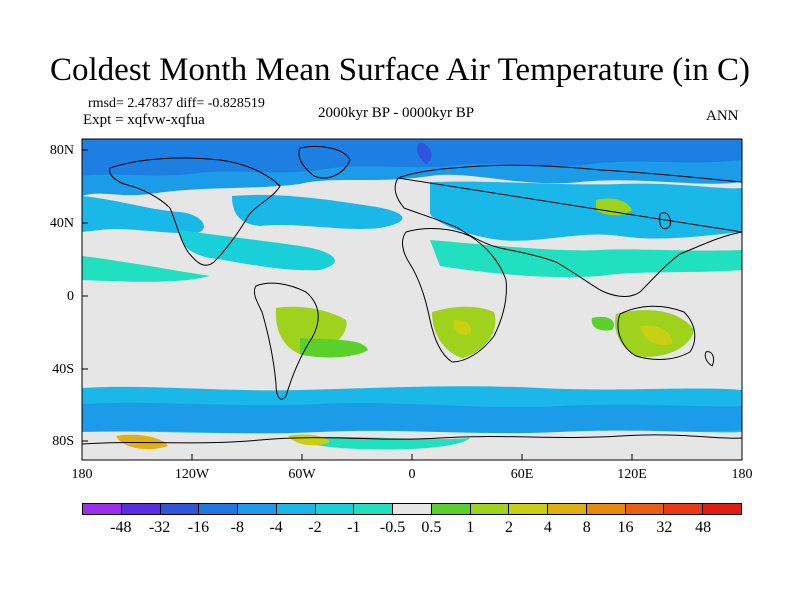 The width and height of the screenshot is (800, 600). I want to click on colorbar-tick-label: -0.5, so click(392, 527).